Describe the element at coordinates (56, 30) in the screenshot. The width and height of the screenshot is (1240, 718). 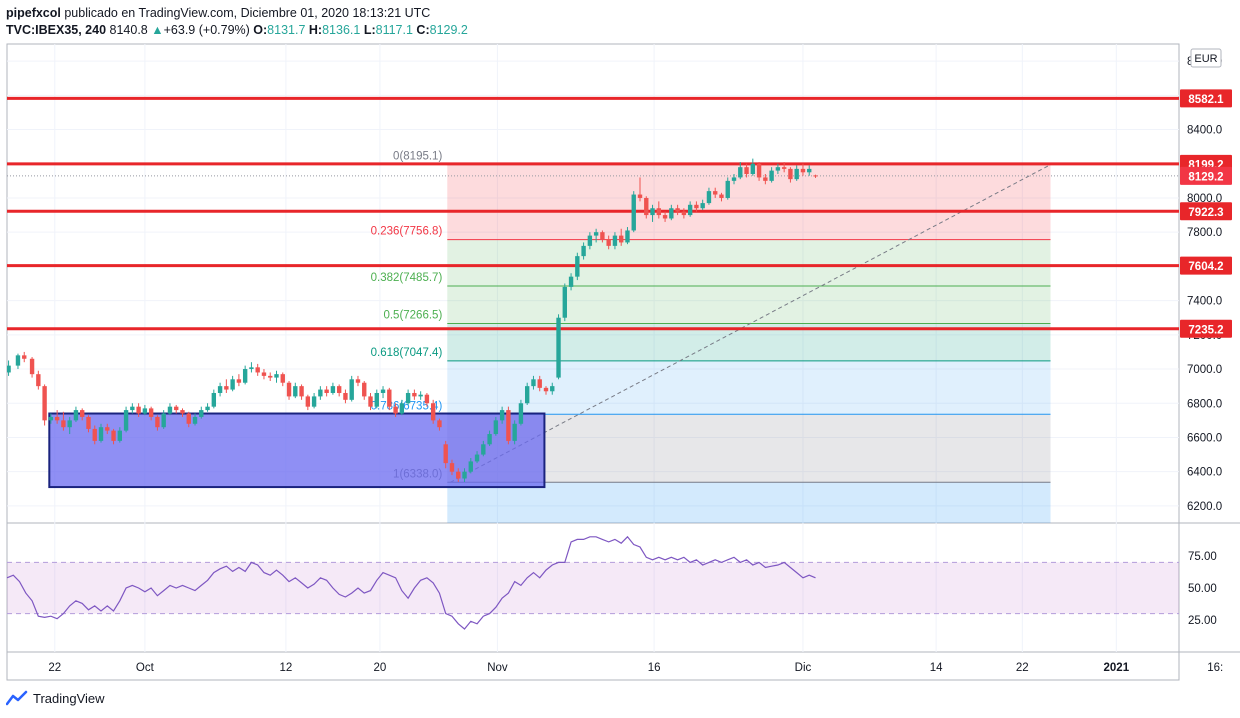
I see `symbol-label: TVC:IBEX35, 240` at that location.